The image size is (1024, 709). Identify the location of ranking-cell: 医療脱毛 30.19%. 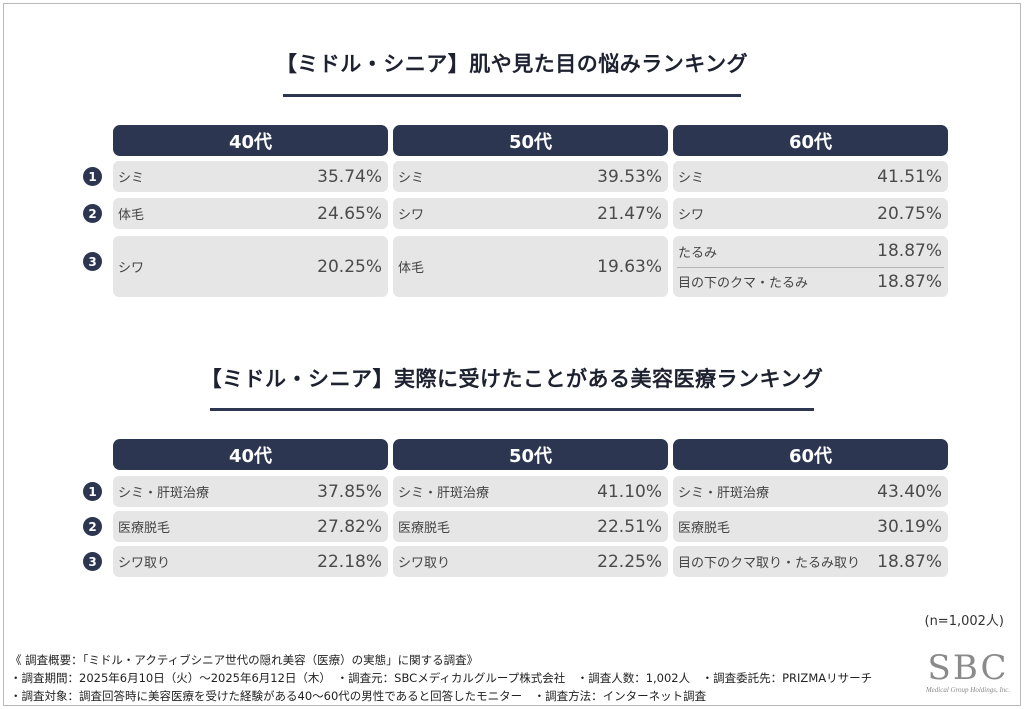
(810, 526).